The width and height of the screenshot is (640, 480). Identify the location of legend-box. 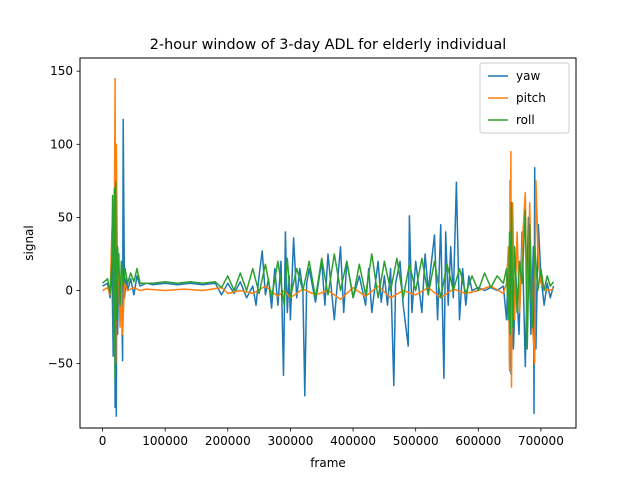
(524, 98).